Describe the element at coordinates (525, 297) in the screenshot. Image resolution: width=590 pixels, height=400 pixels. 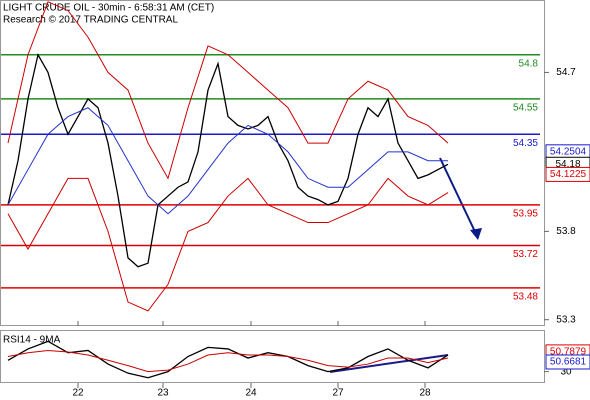
I see `level-label: 53.48` at that location.